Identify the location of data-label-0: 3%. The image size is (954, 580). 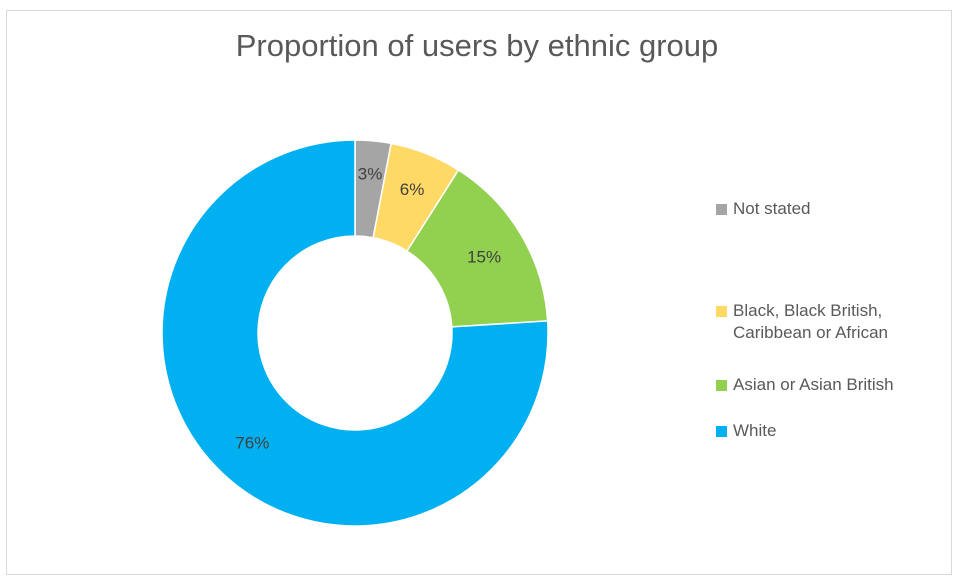
(370, 174).